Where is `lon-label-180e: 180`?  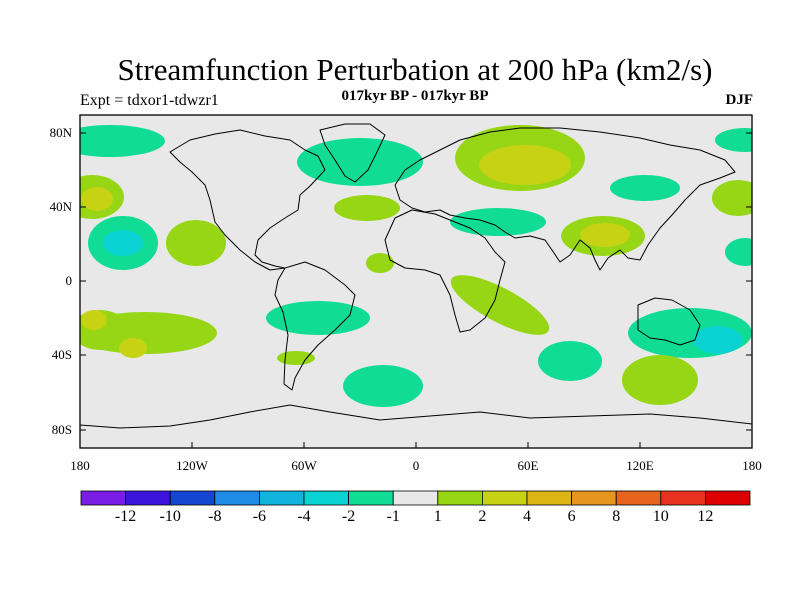 lon-label-180e: 180 is located at coordinates (752, 465).